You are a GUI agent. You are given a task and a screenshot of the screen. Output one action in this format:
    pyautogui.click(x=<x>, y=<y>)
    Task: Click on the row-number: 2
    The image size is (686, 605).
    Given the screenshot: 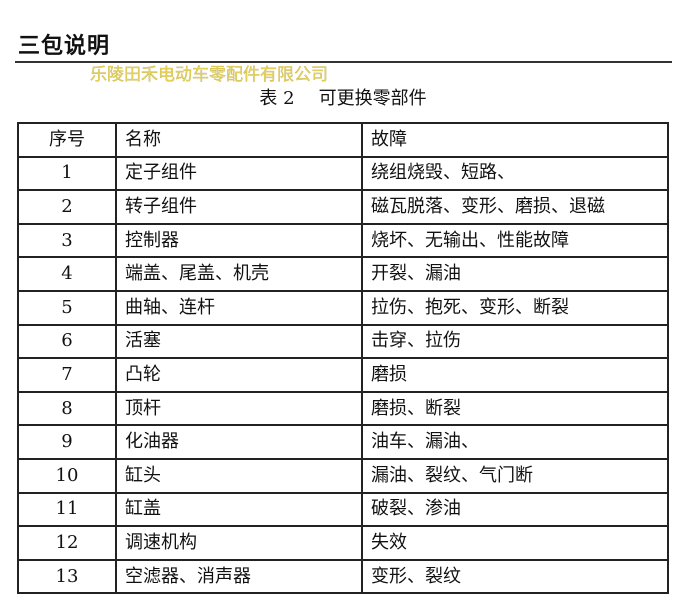 What is the action you would take?
    pyautogui.click(x=67, y=207)
    